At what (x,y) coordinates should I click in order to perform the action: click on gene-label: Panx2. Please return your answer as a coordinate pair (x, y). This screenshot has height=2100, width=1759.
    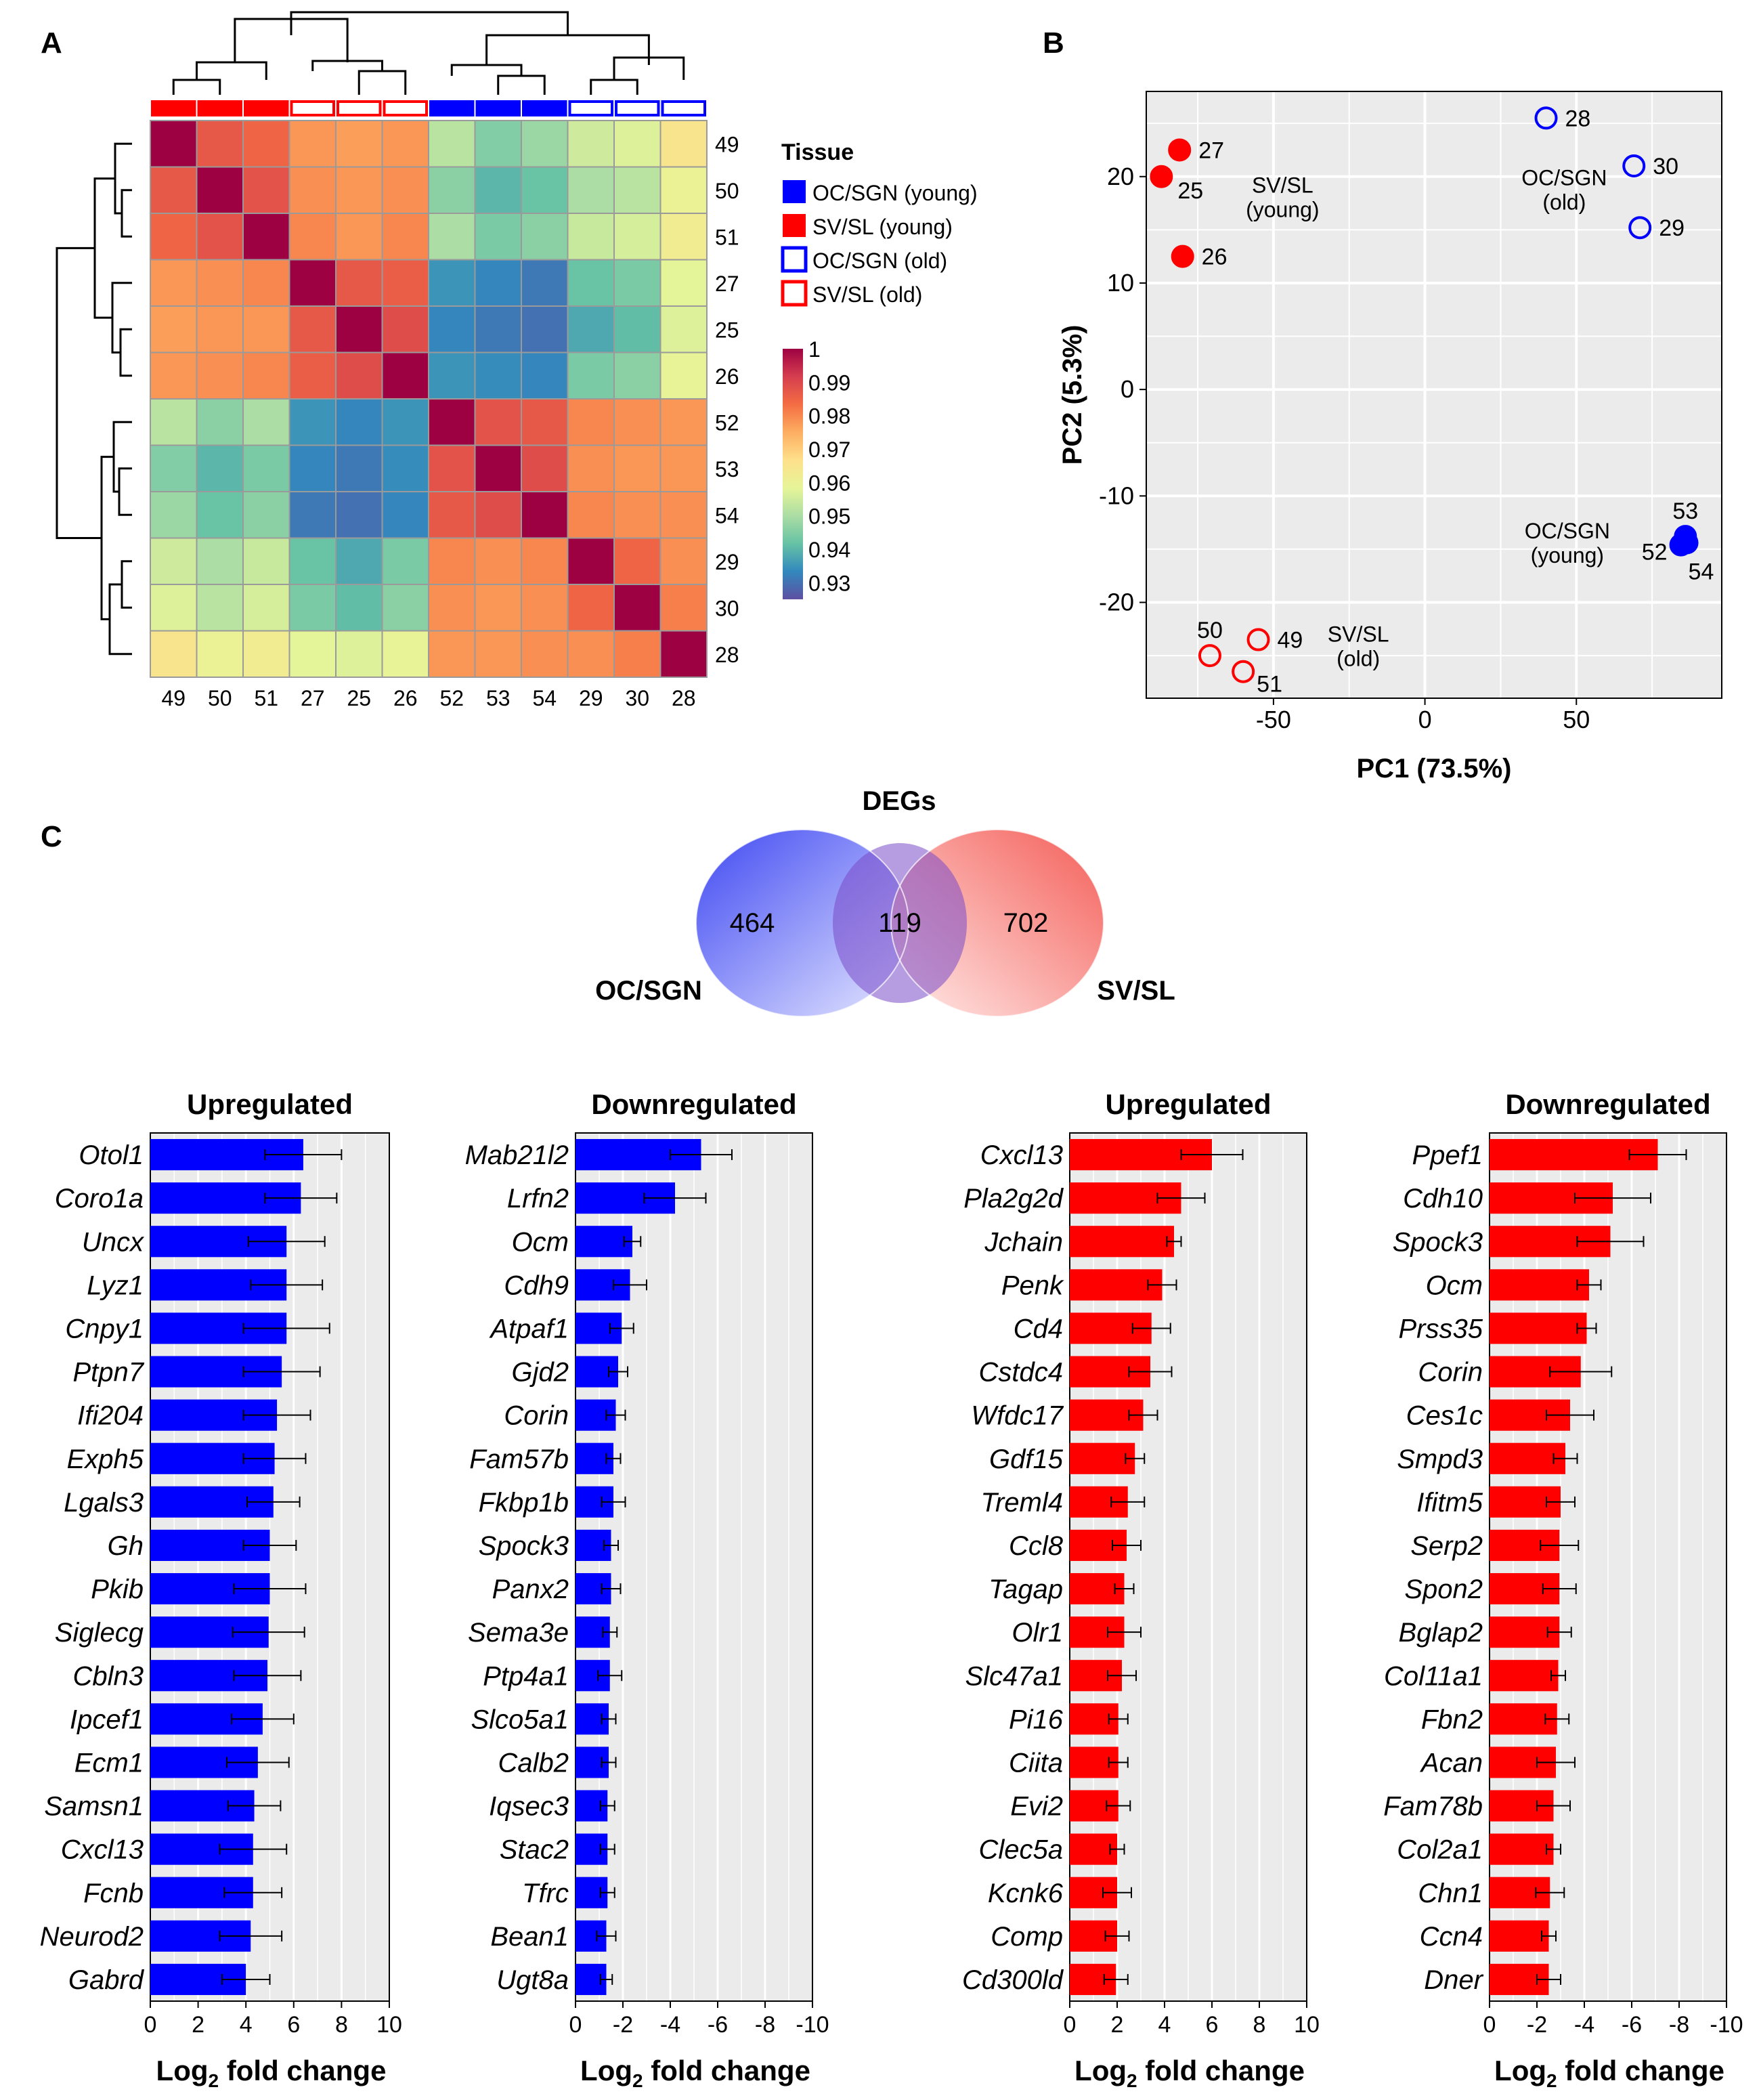
    Looking at the image, I should click on (530, 1589).